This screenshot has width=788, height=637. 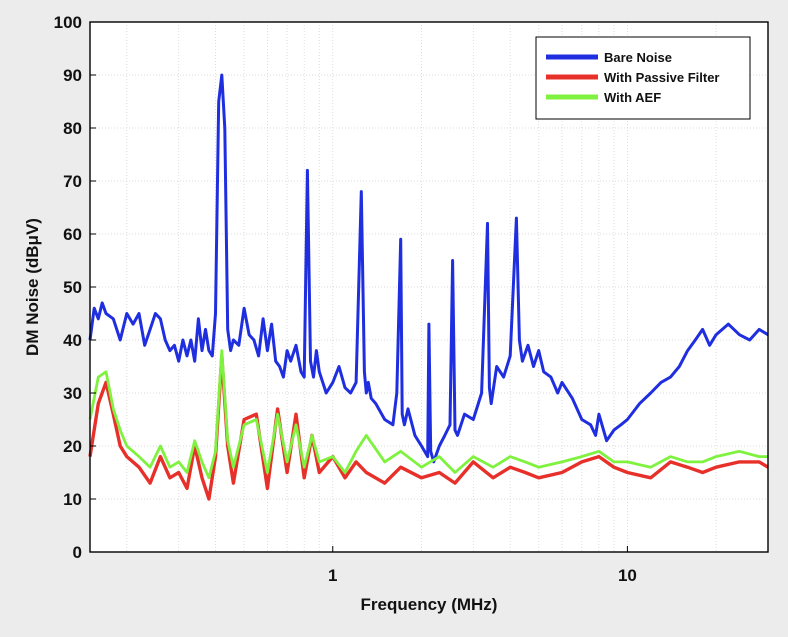 I want to click on x-tick-label: 10, so click(x=627, y=575).